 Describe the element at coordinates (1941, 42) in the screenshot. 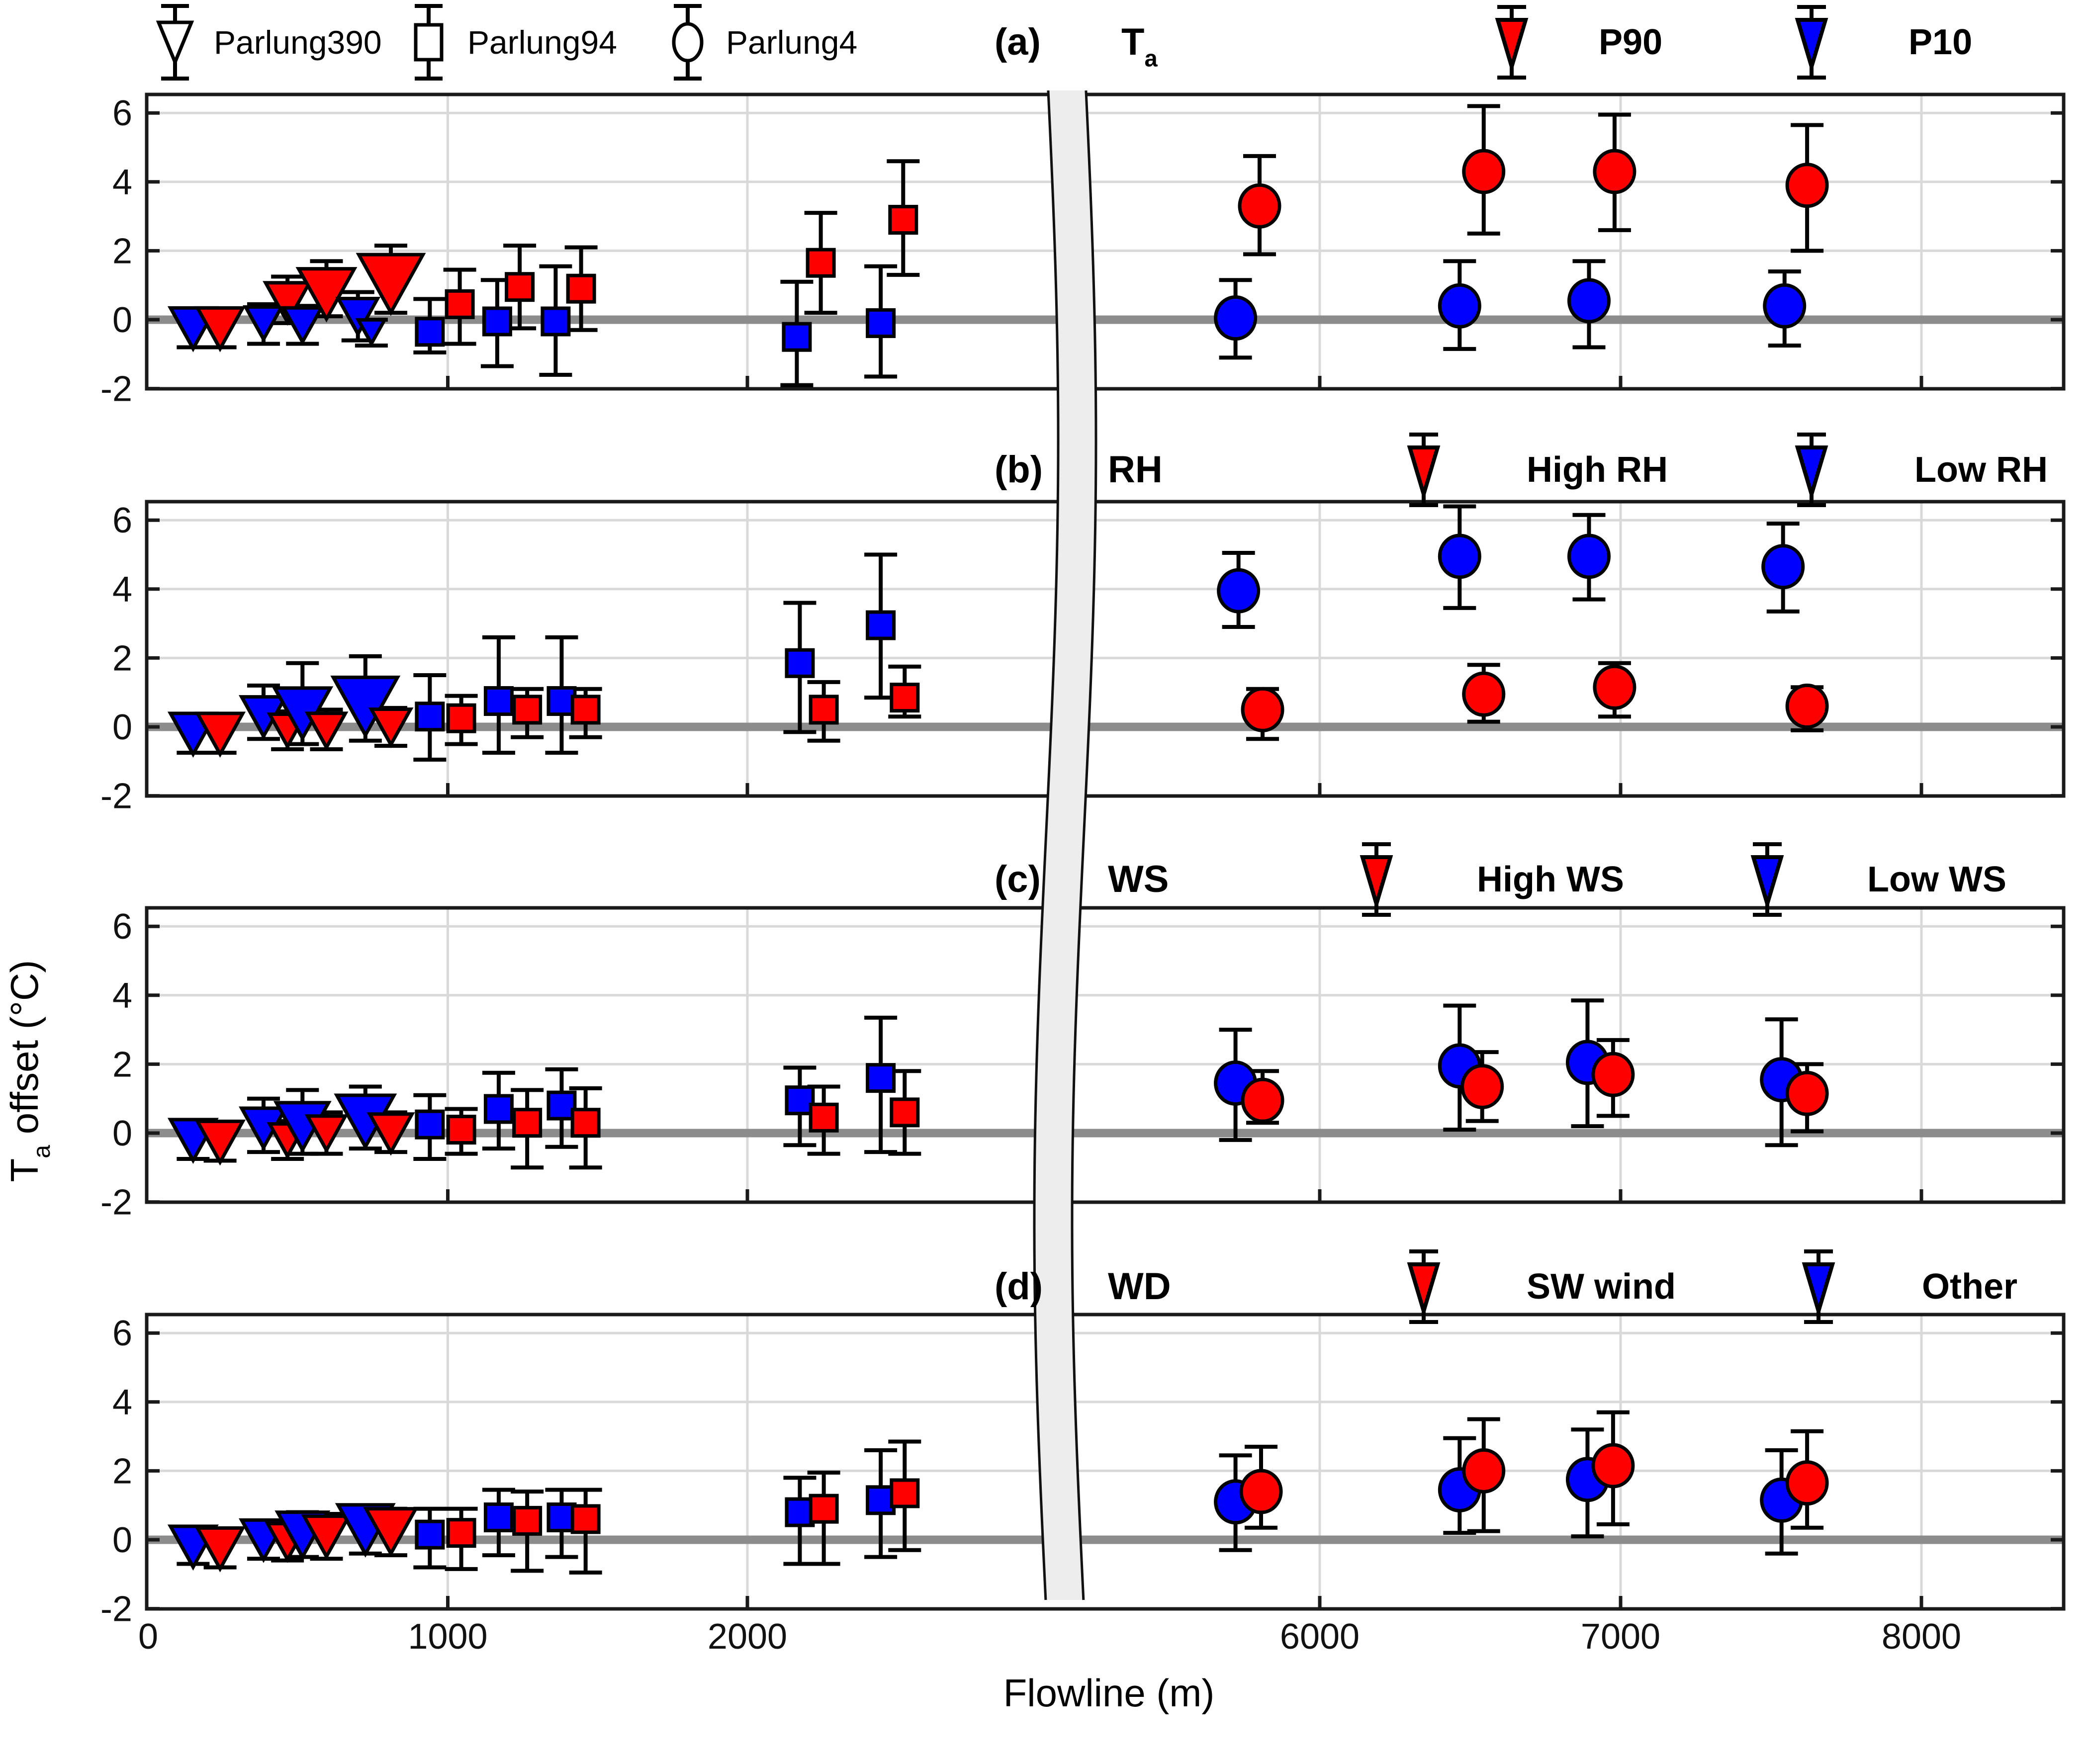

I see `panel-a-legend-blue-label: P10` at that location.